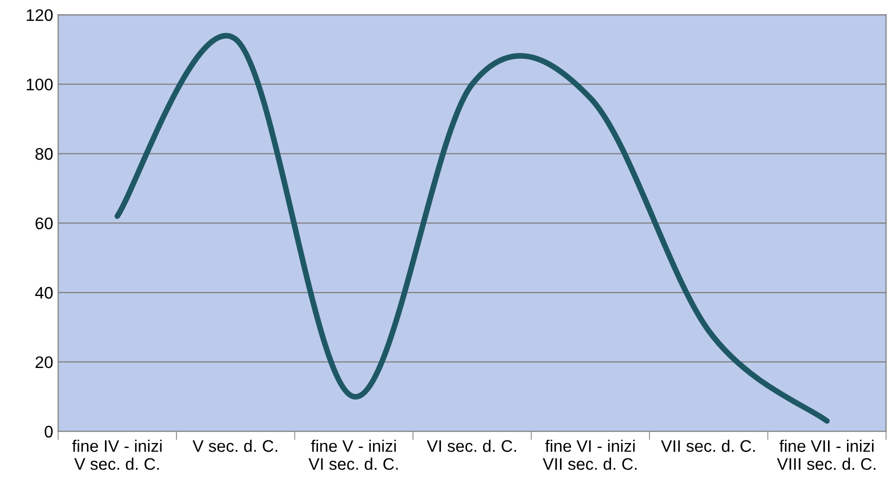  I want to click on x-tick-label: fine VII - inizi VIII sec. d. C., so click(826, 455).